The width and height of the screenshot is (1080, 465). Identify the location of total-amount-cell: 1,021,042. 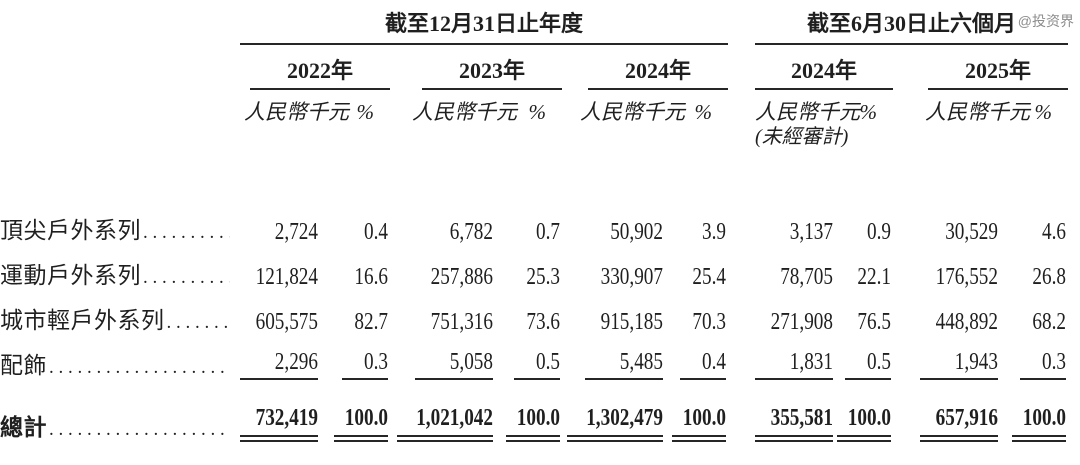
(442, 411).